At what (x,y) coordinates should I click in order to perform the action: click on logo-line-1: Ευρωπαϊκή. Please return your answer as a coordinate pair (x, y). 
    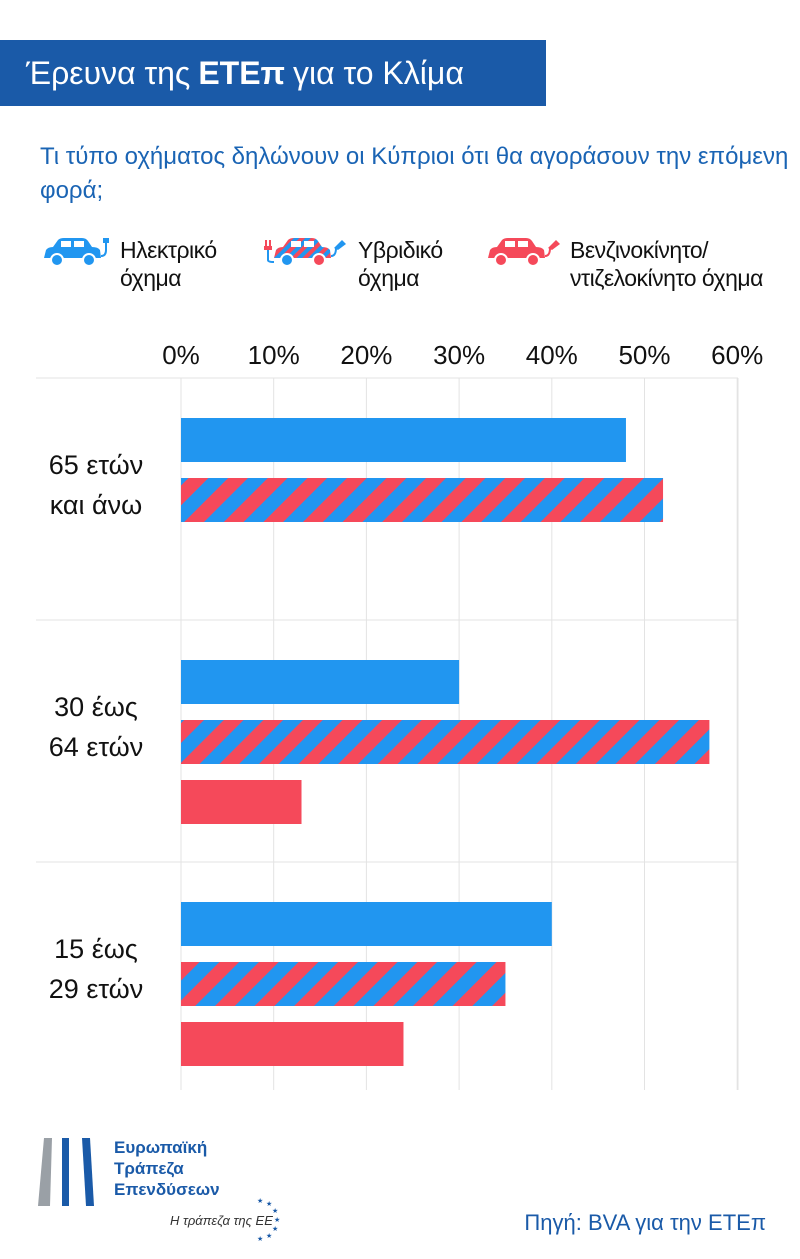
    Looking at the image, I should click on (161, 1147).